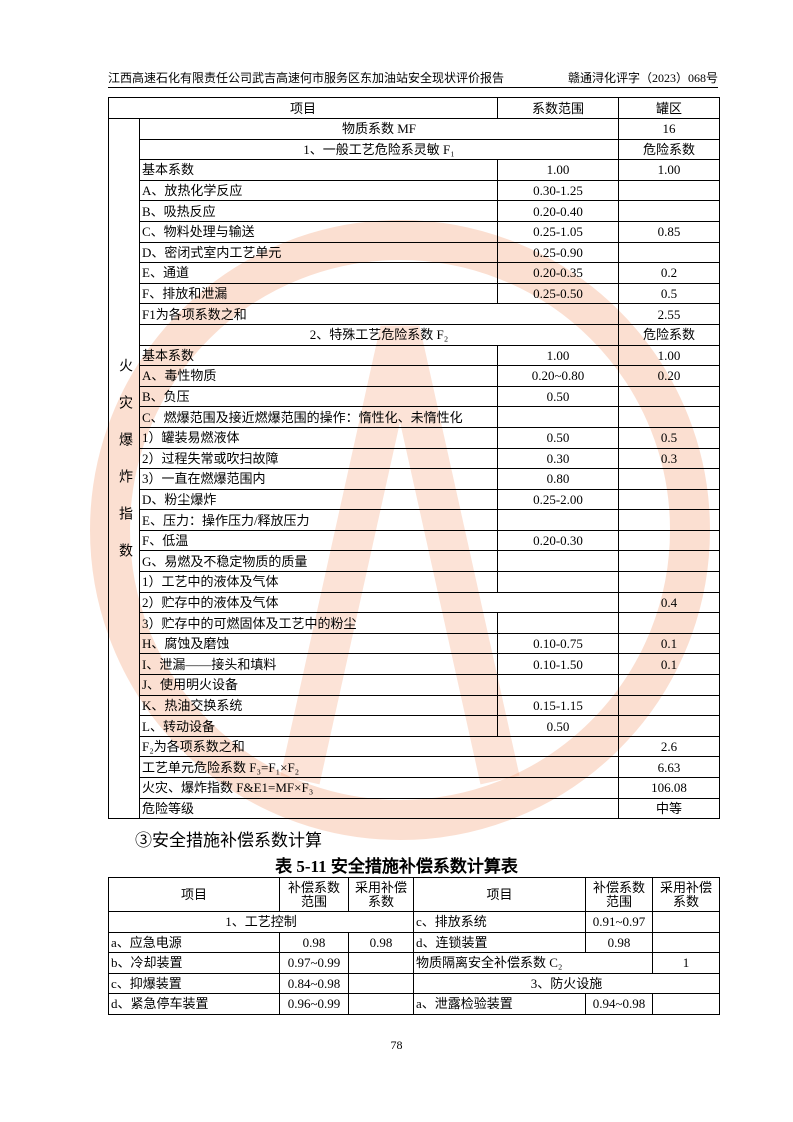  I want to click on cell: 0.96~0.99, so click(314, 1004).